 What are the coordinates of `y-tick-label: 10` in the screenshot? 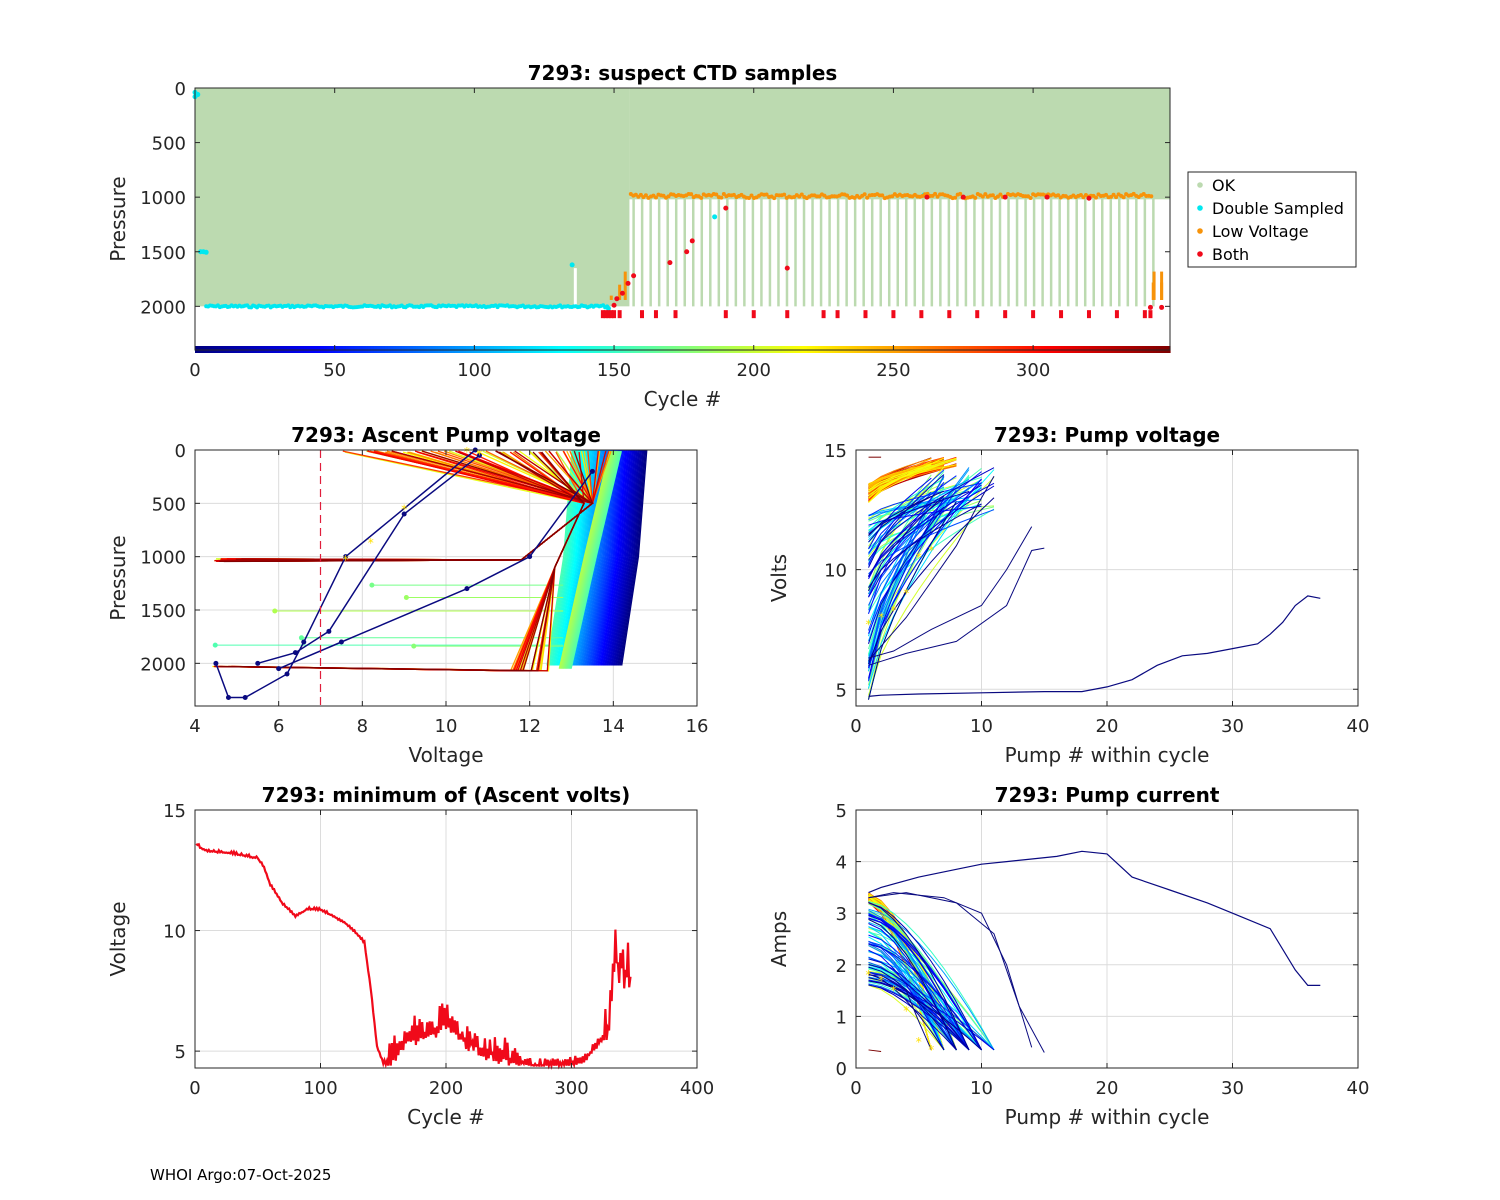 It's located at (174, 932).